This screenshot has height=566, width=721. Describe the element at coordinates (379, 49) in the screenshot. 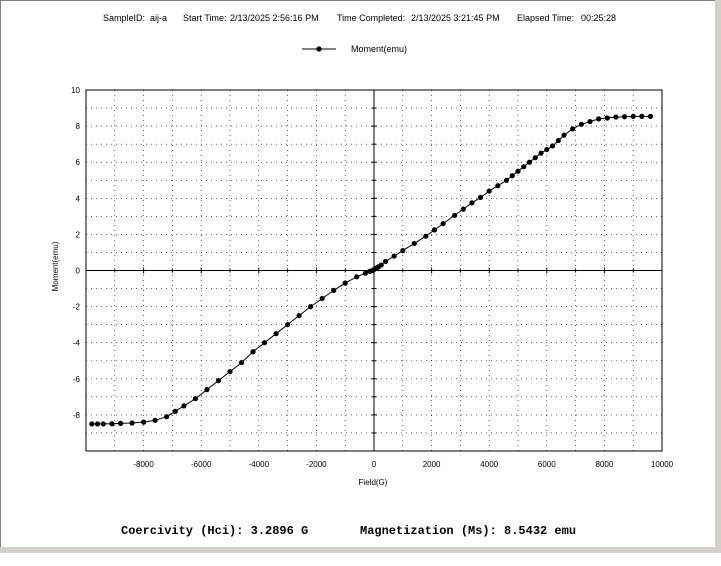

I see `legend-label: Moment(emu)` at that location.